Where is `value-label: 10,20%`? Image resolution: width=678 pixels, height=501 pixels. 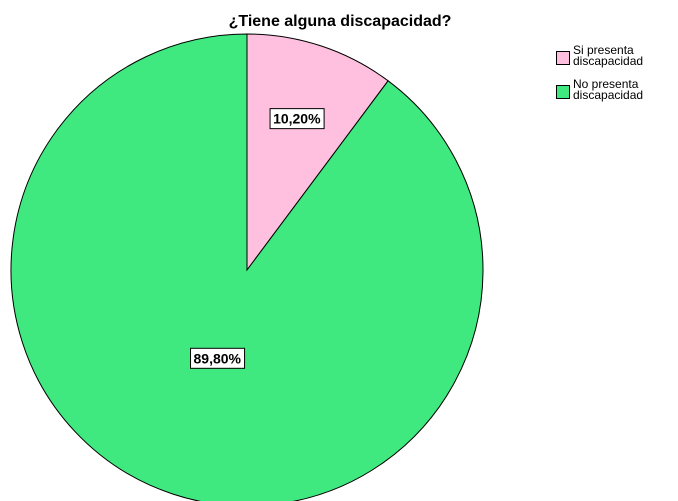
value-label: 10,20% is located at coordinates (297, 119).